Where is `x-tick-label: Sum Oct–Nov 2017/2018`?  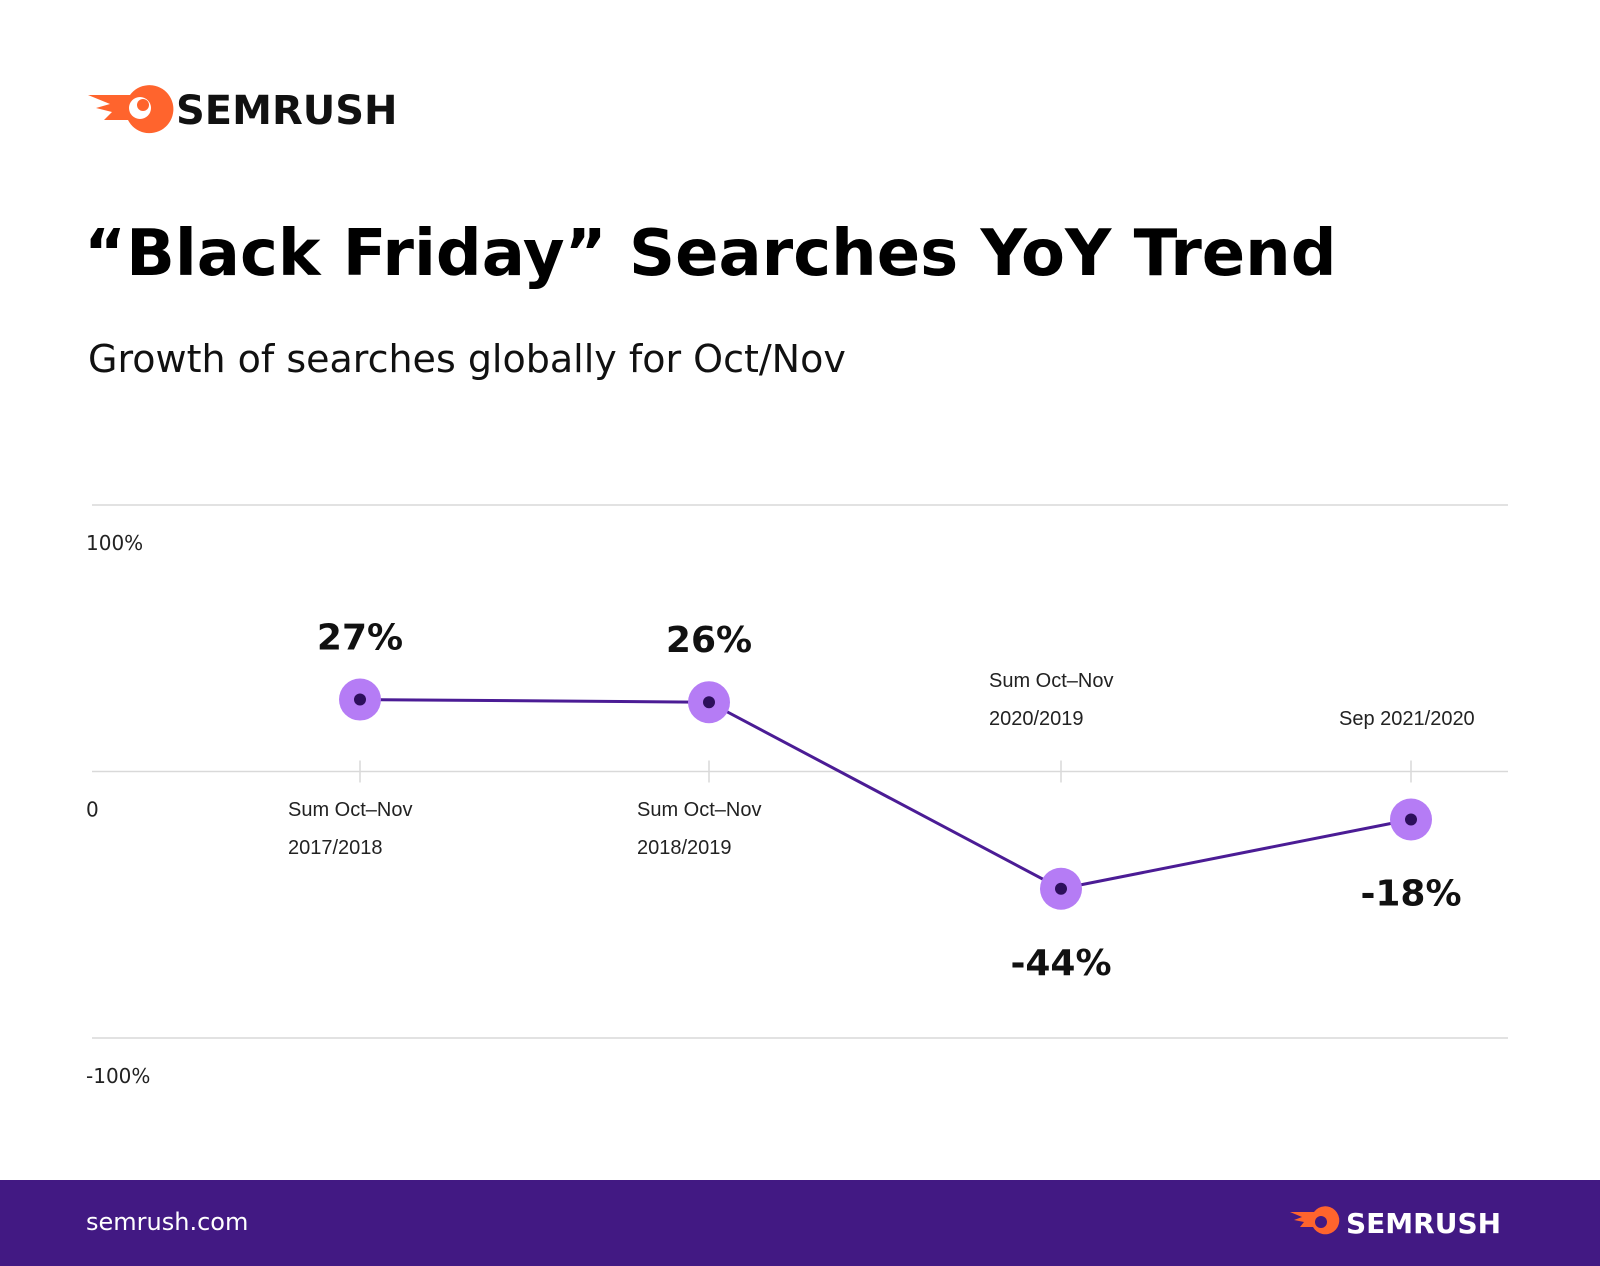
x-tick-label: Sum Oct–Nov 2017/2018 is located at coordinates (350, 828).